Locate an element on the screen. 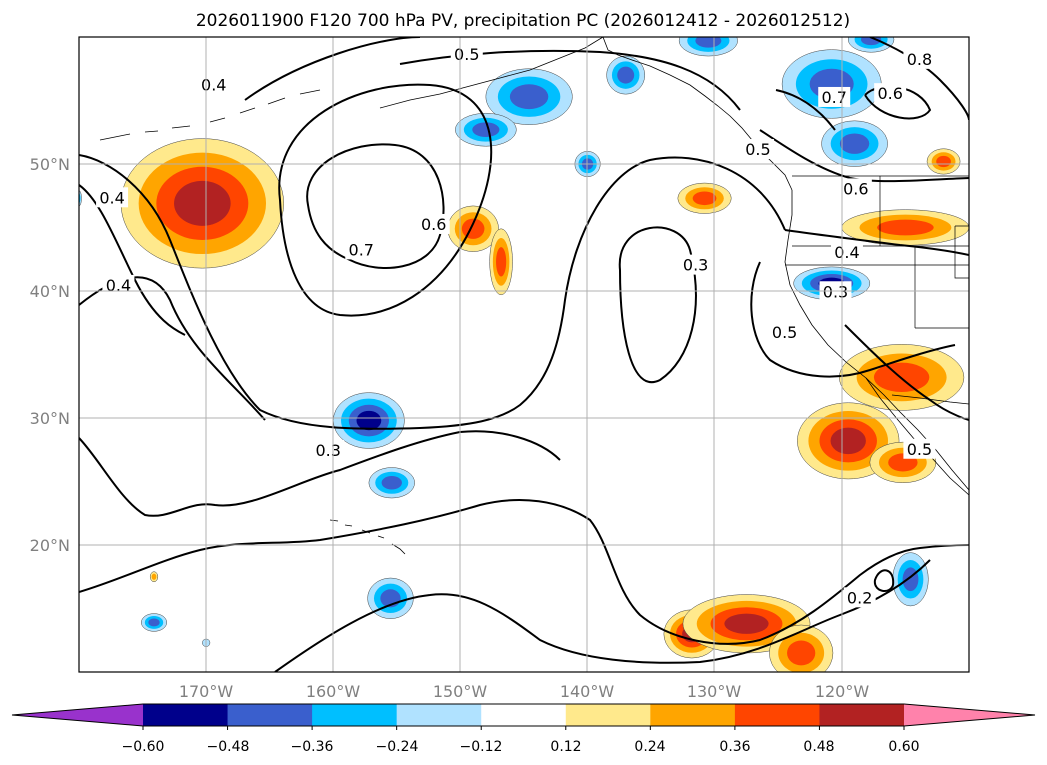 Image resolution: width=1047 pixels, height=765 pixels. colorbar-tick-label: −0.48 is located at coordinates (228, 747).